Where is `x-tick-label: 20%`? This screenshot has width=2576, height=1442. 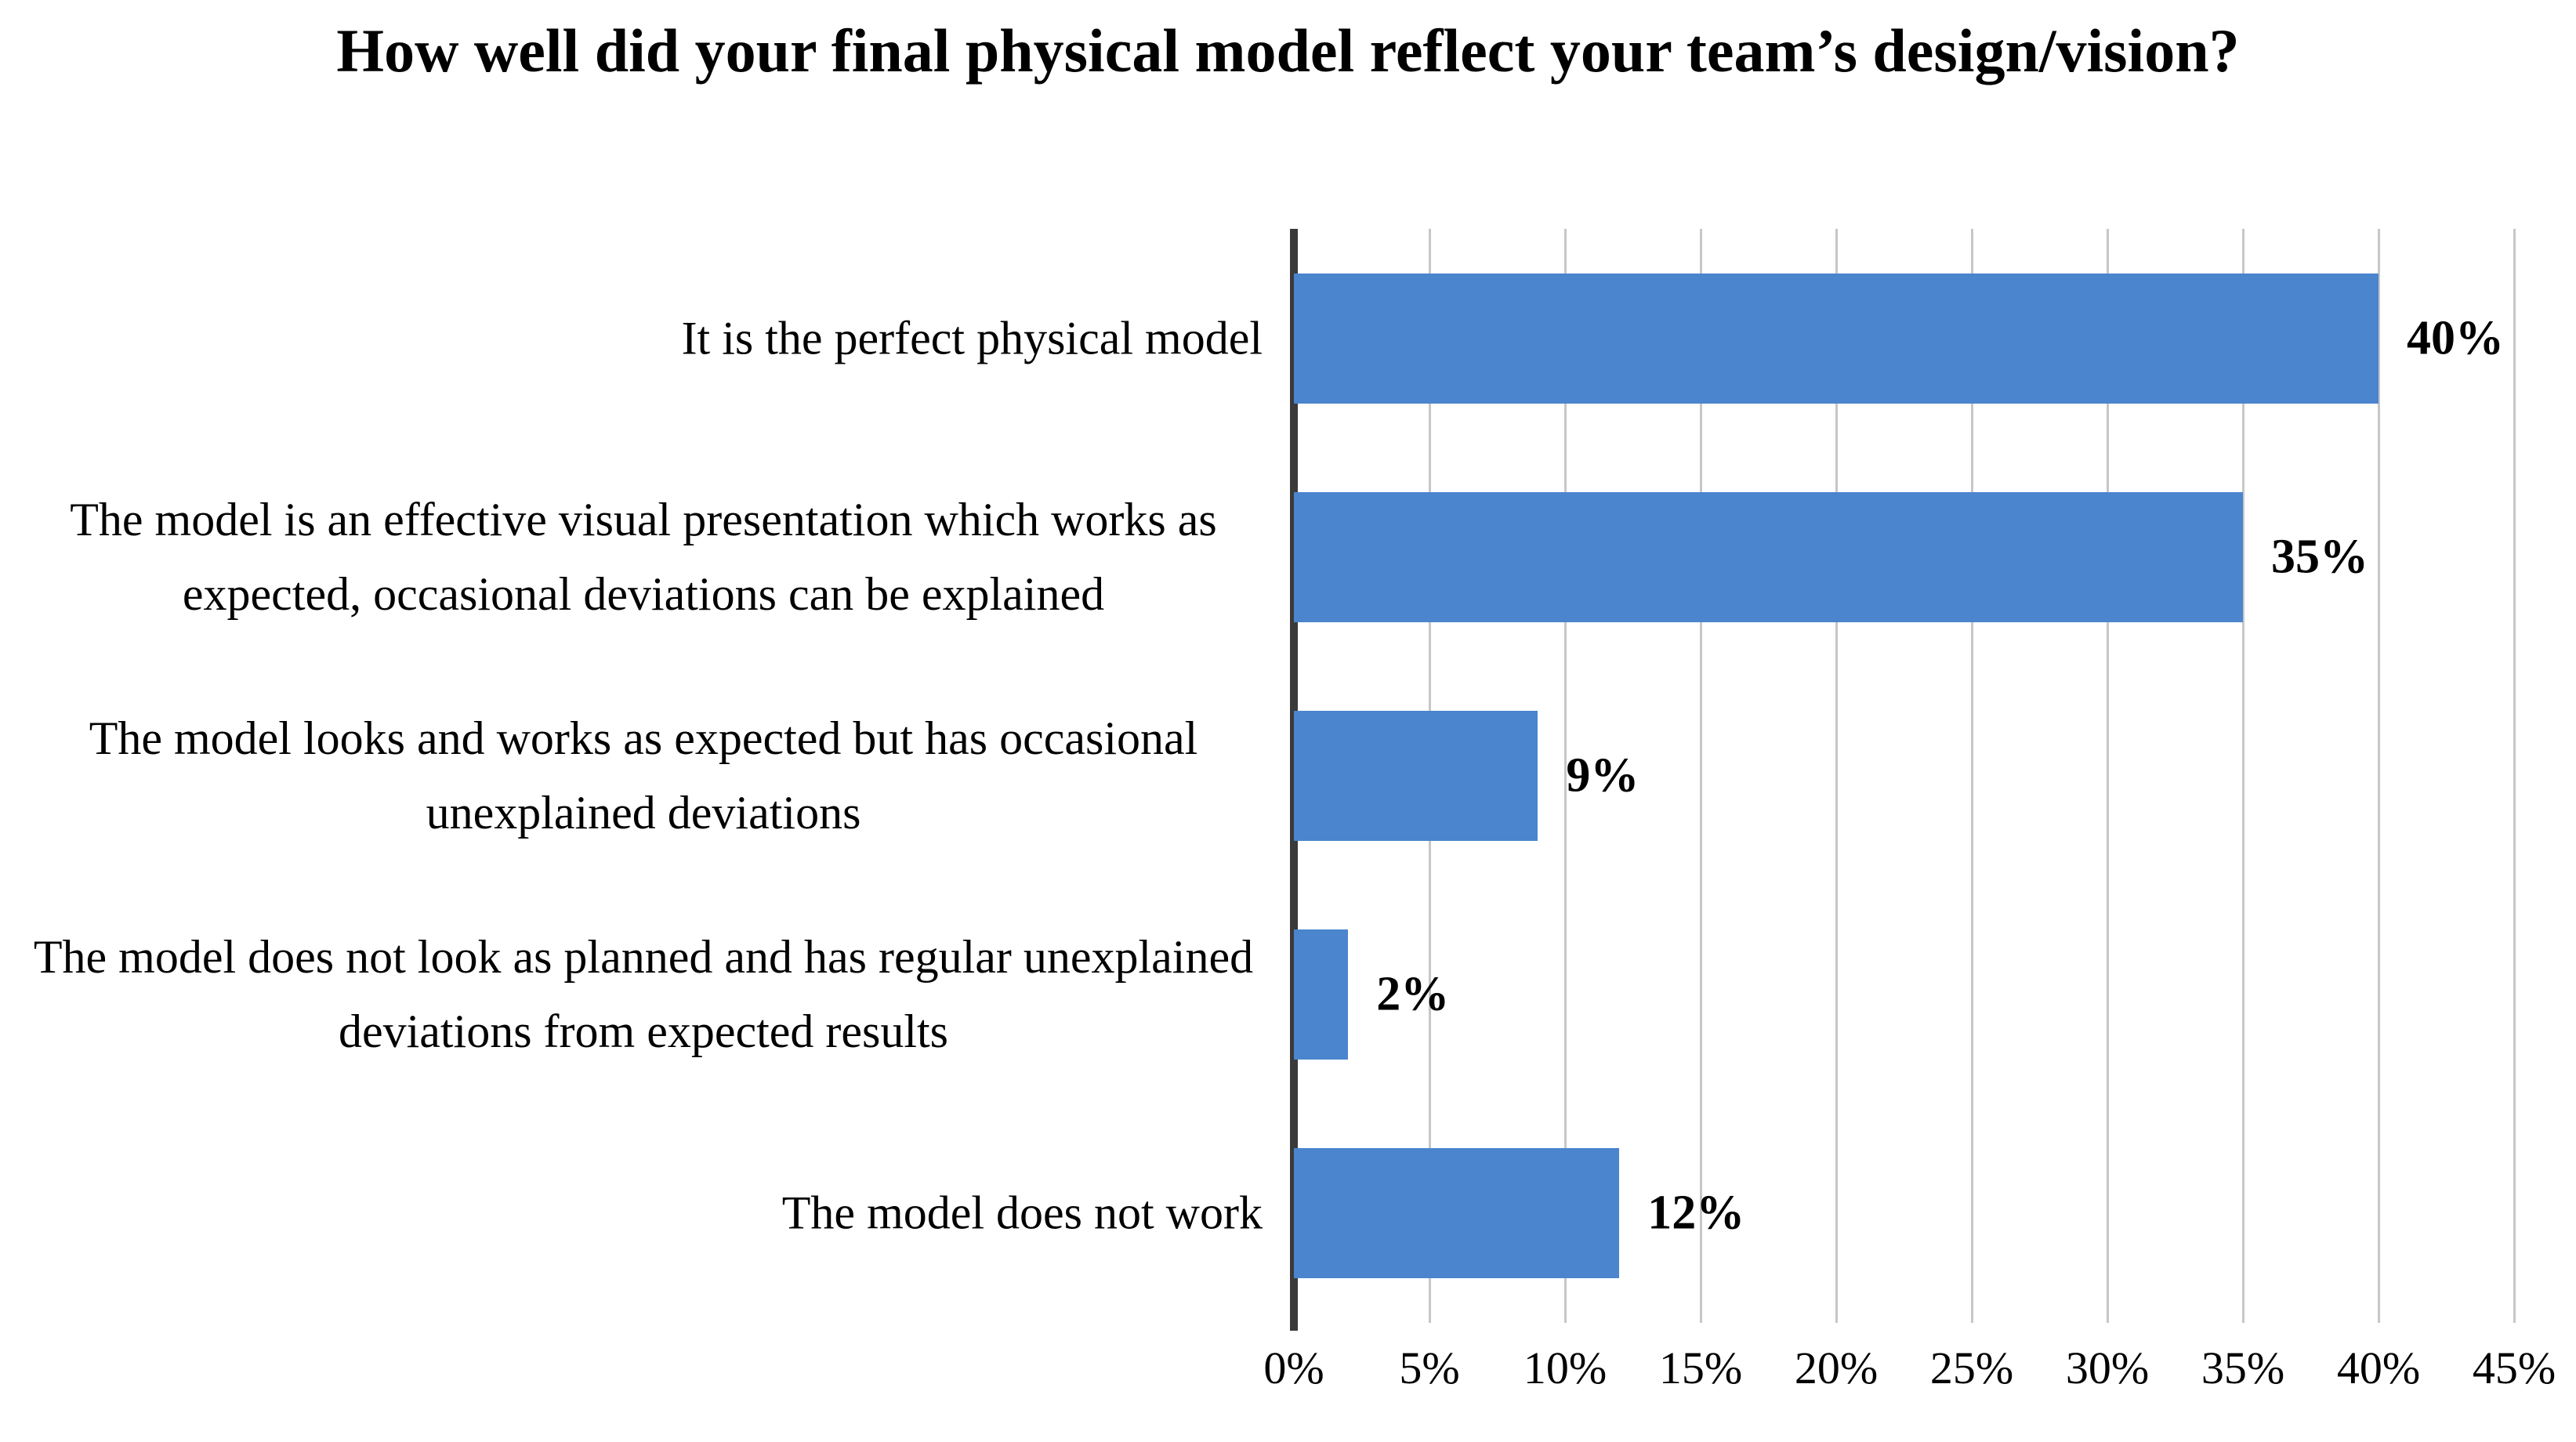
x-tick-label: 20% is located at coordinates (1836, 1367).